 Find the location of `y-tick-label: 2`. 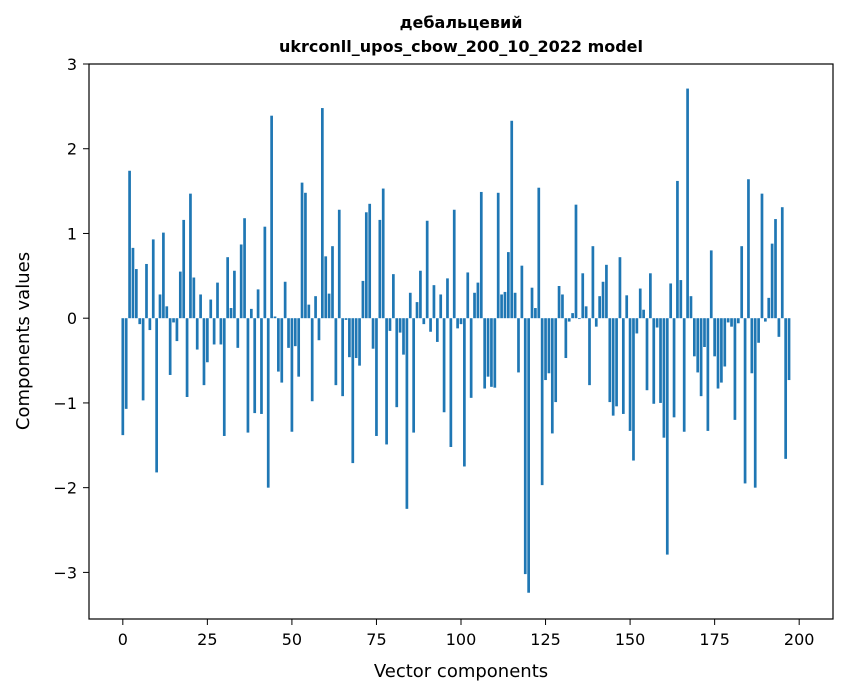

y-tick-label: 2 is located at coordinates (72, 149).